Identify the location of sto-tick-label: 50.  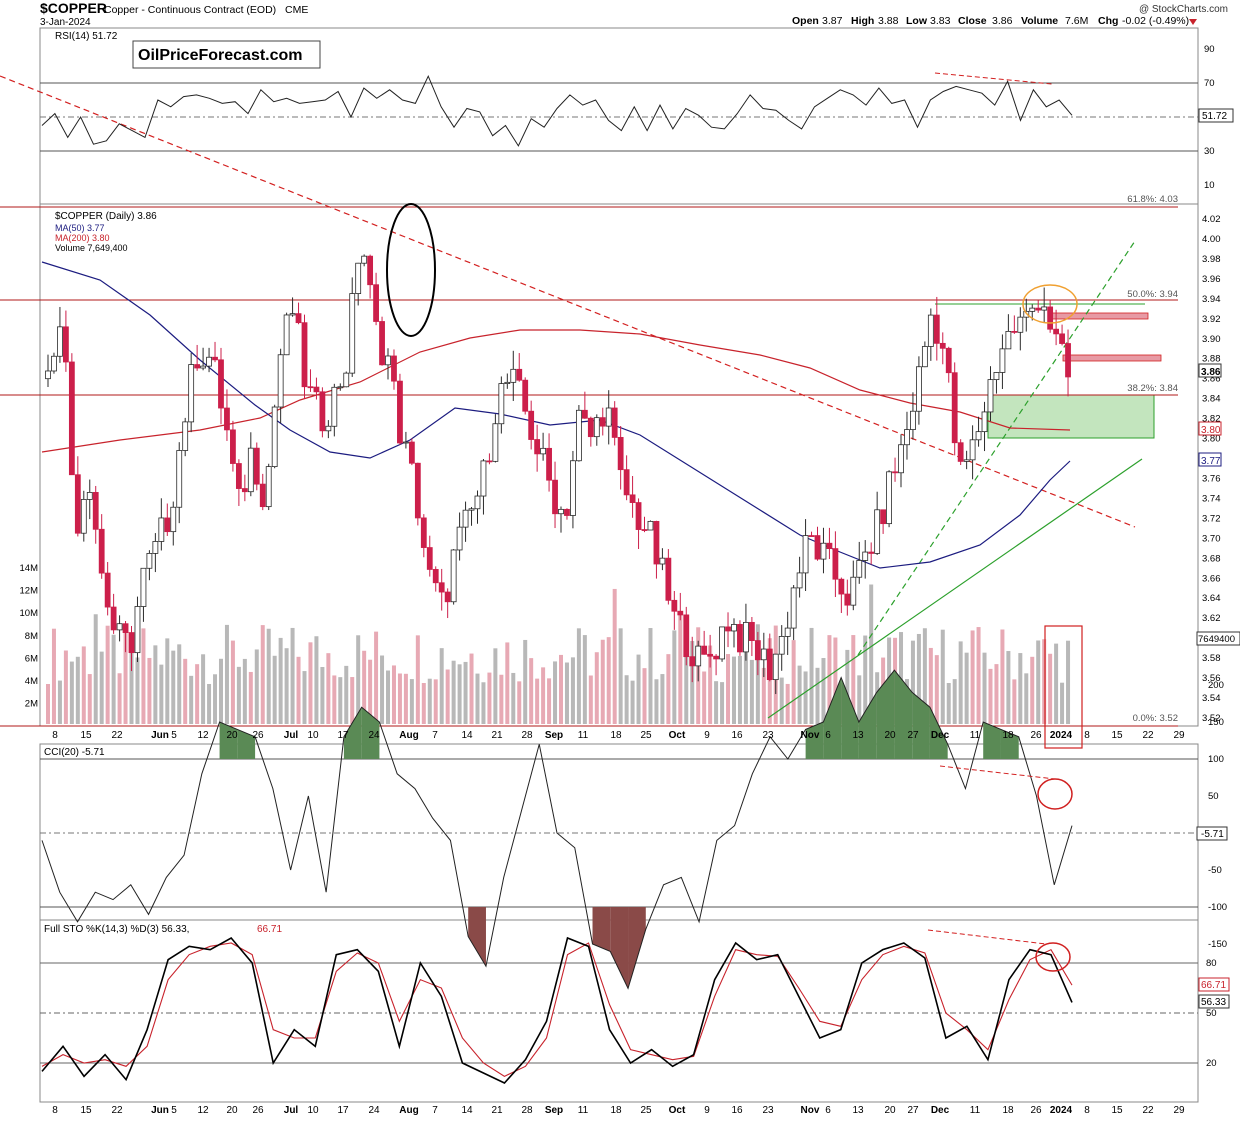
(1211, 1013).